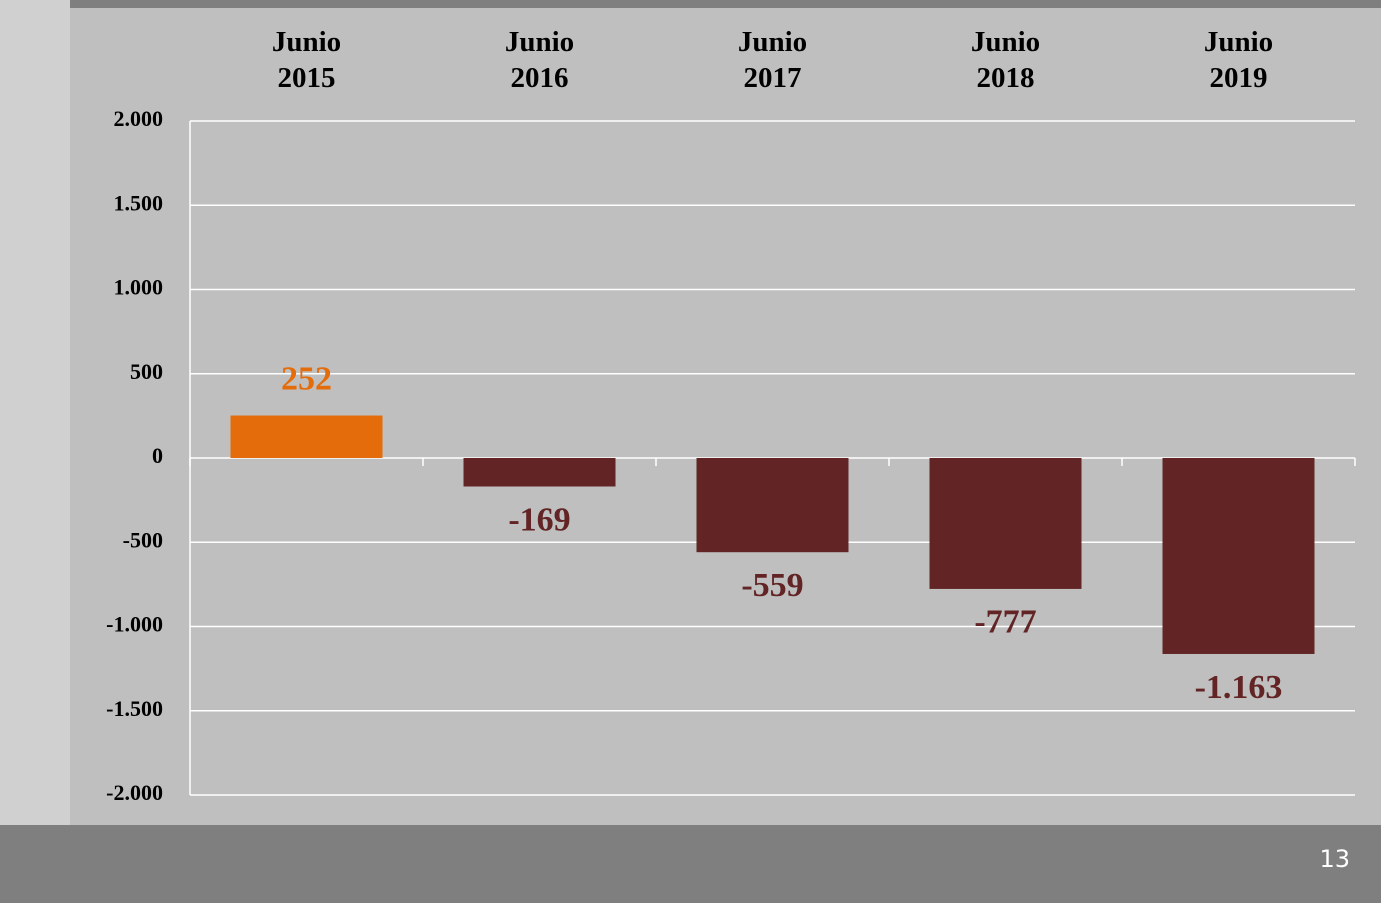 The image size is (1381, 903). What do you see at coordinates (306, 378) in the screenshot?
I see `value-label: 252` at bounding box center [306, 378].